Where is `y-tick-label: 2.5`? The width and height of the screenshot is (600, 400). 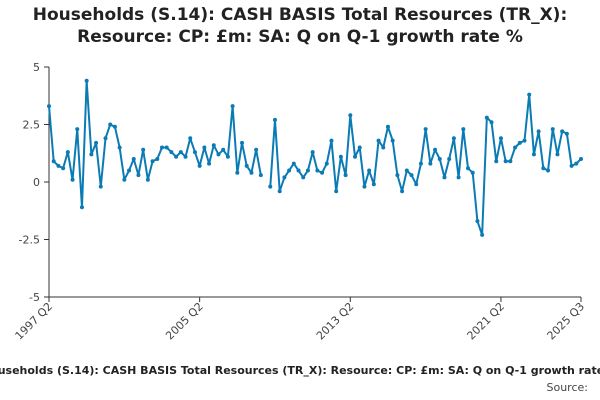 y-tick-label: 2.5 is located at coordinates (32, 125).